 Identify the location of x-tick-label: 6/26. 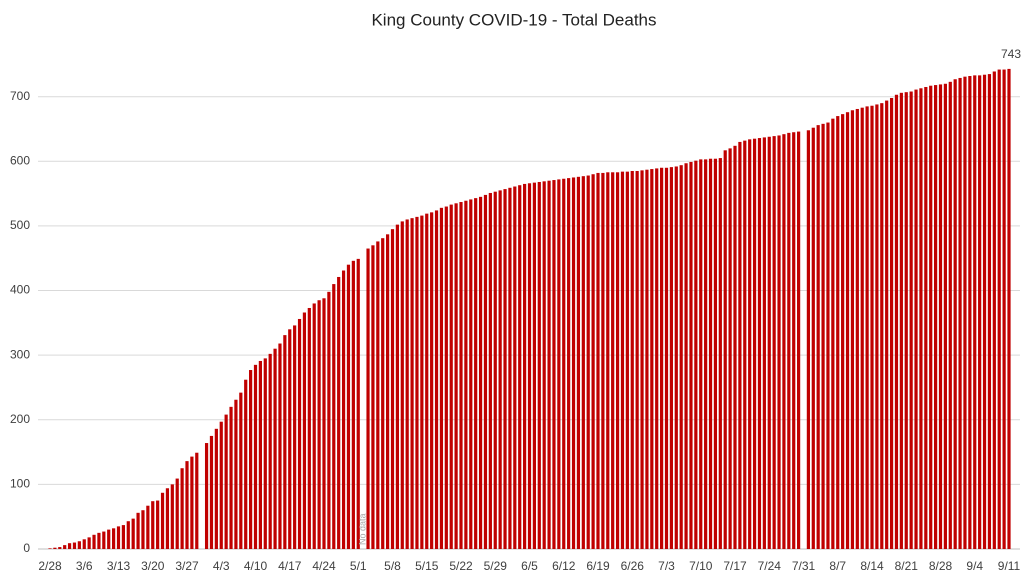
(633, 566).